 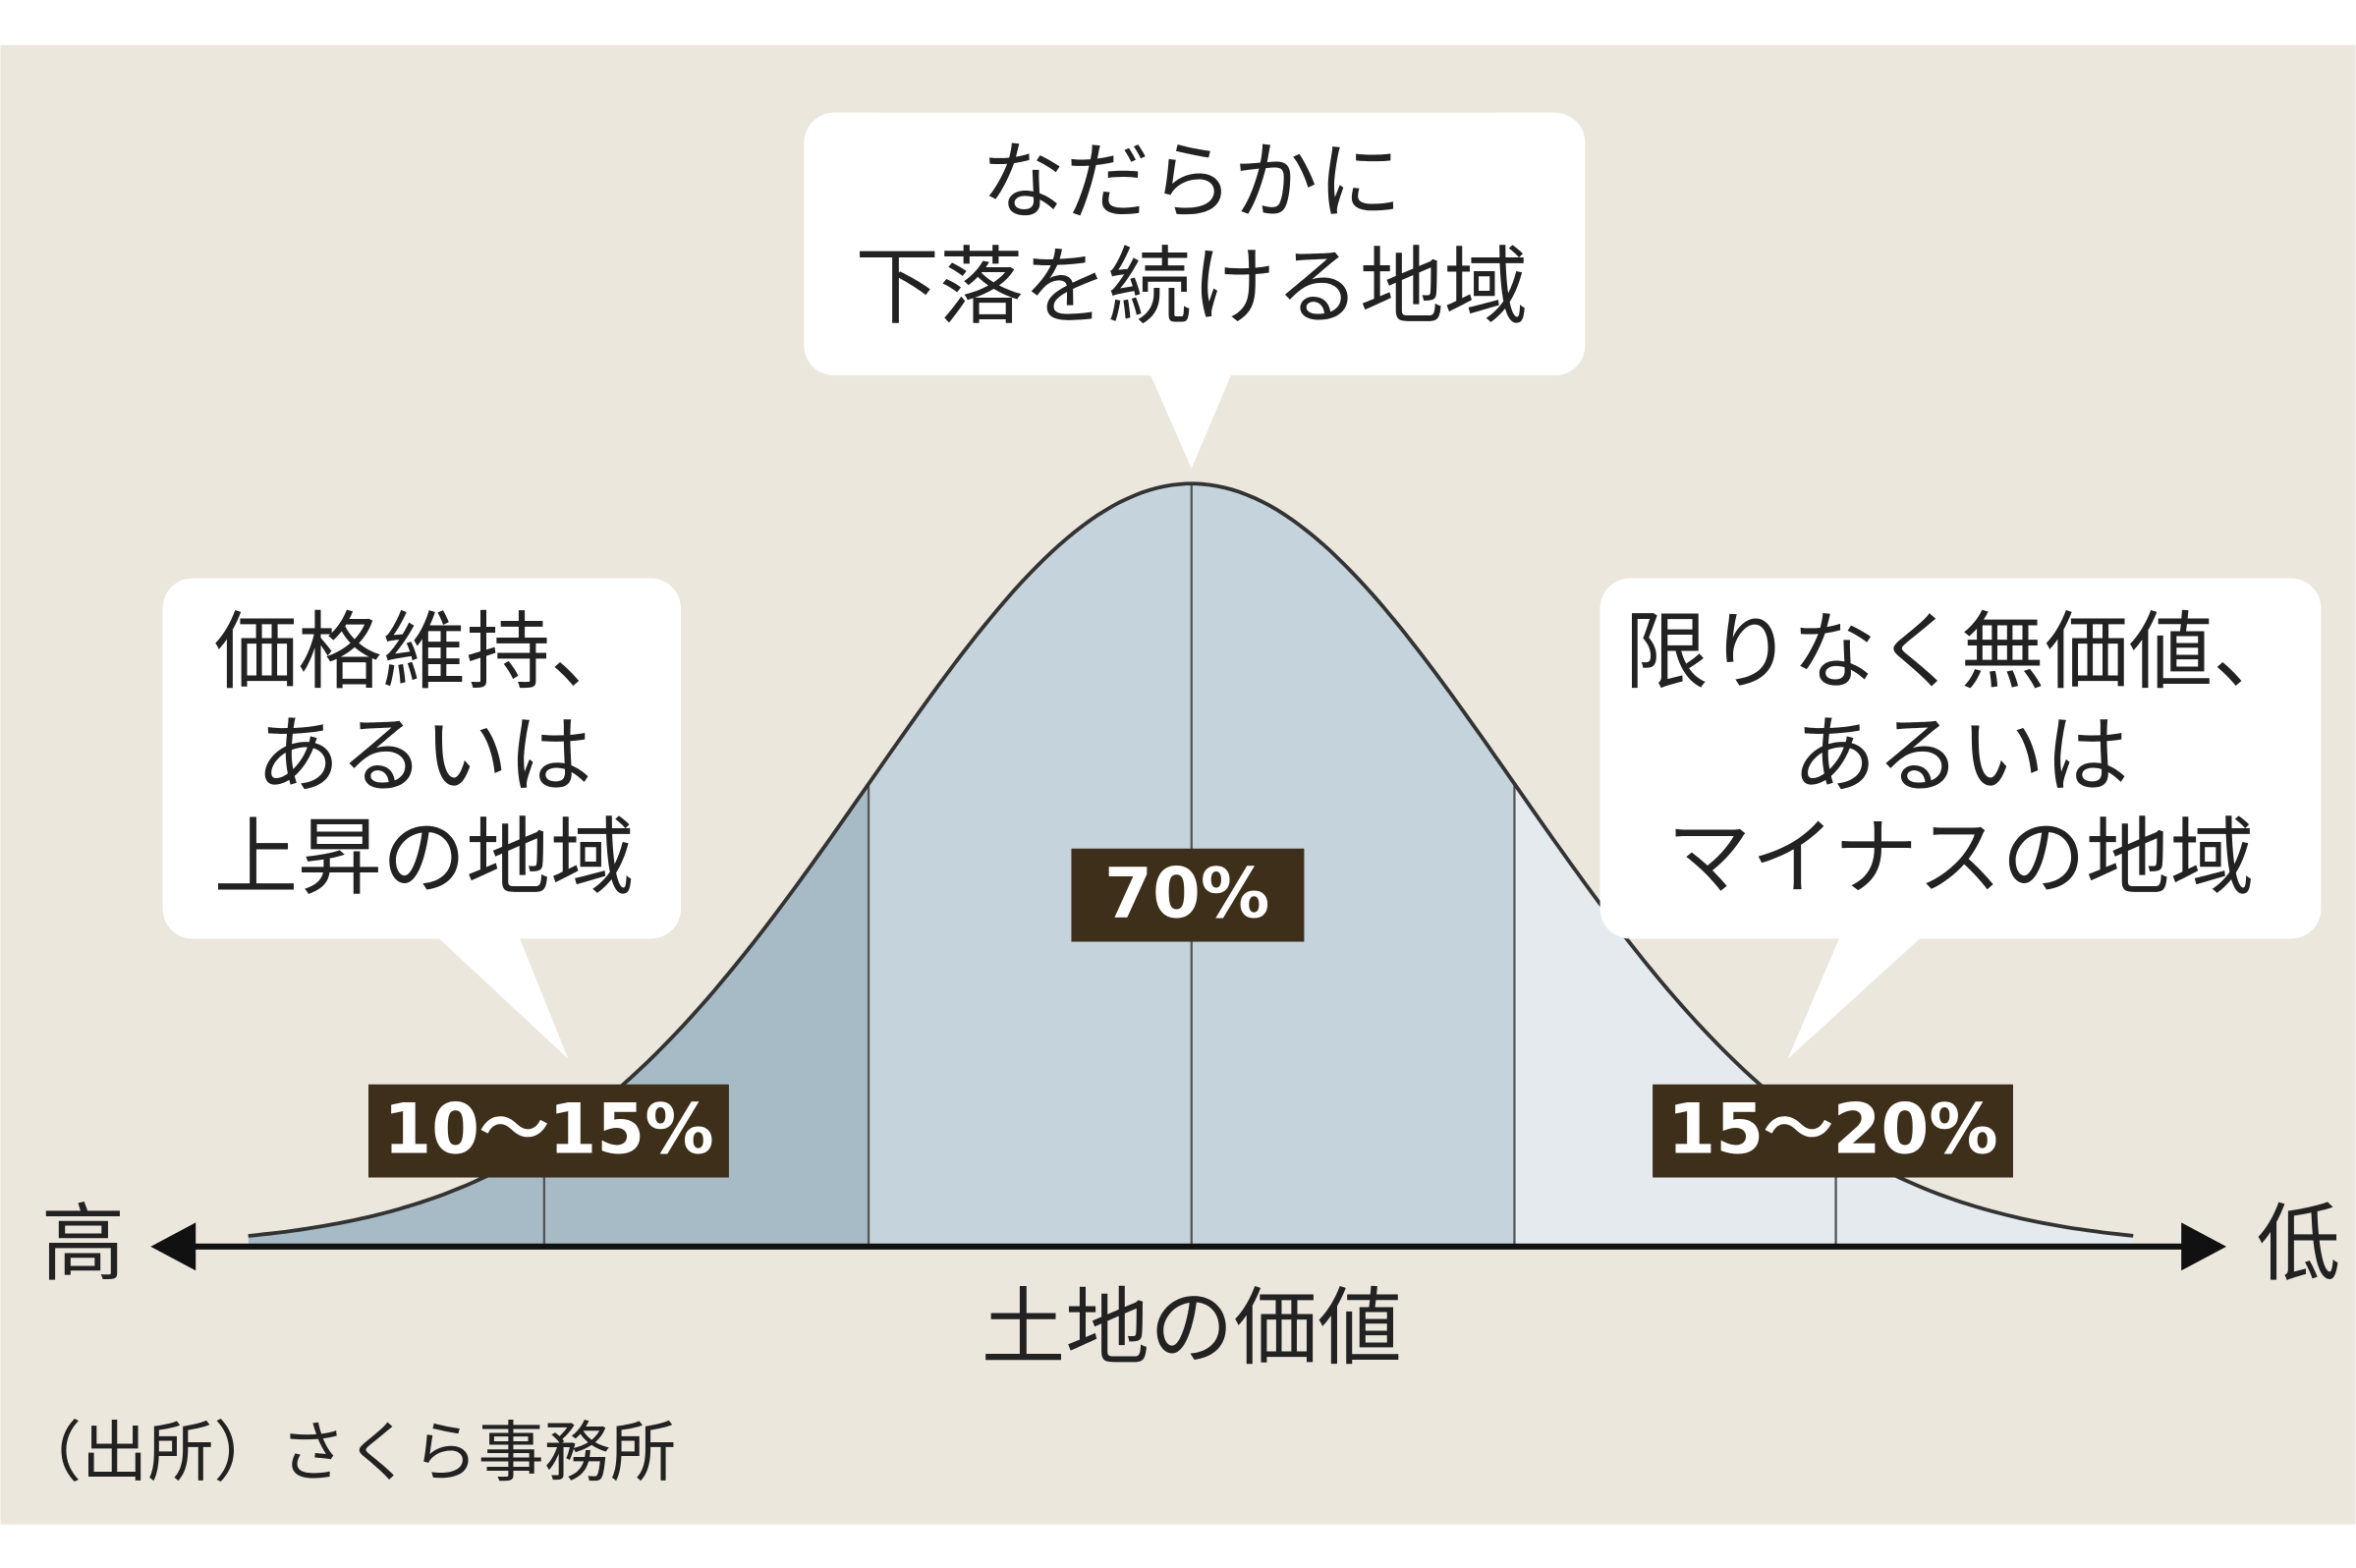 I want to click on callout-line: 下落を続ける地域, so click(x=1191, y=288).